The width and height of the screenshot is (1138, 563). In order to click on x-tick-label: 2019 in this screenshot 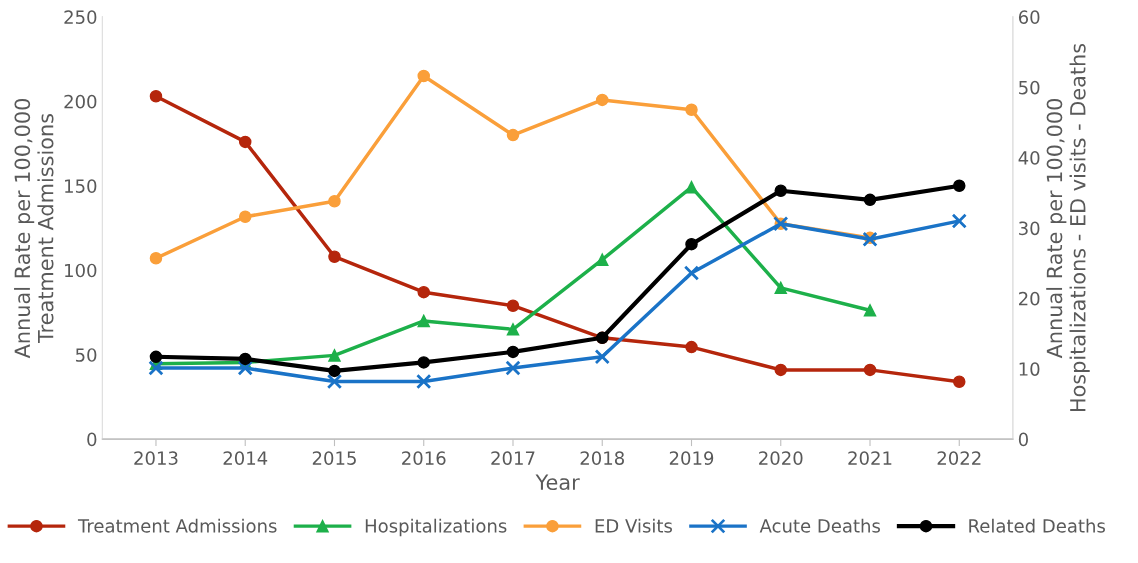, I will do `click(691, 458)`.